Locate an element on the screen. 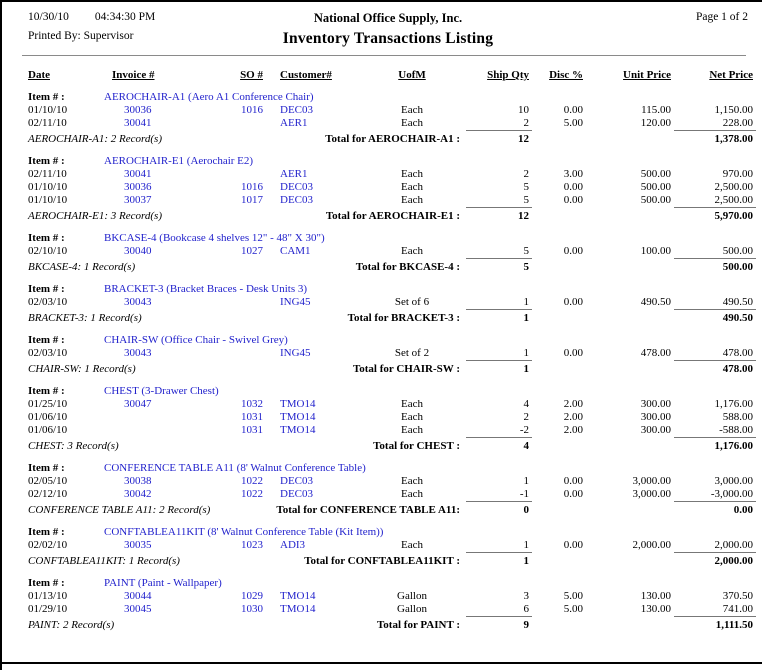 Image resolution: width=762 pixels, height=670 pixels. customer-cell: CAM1 is located at coordinates (295, 251).